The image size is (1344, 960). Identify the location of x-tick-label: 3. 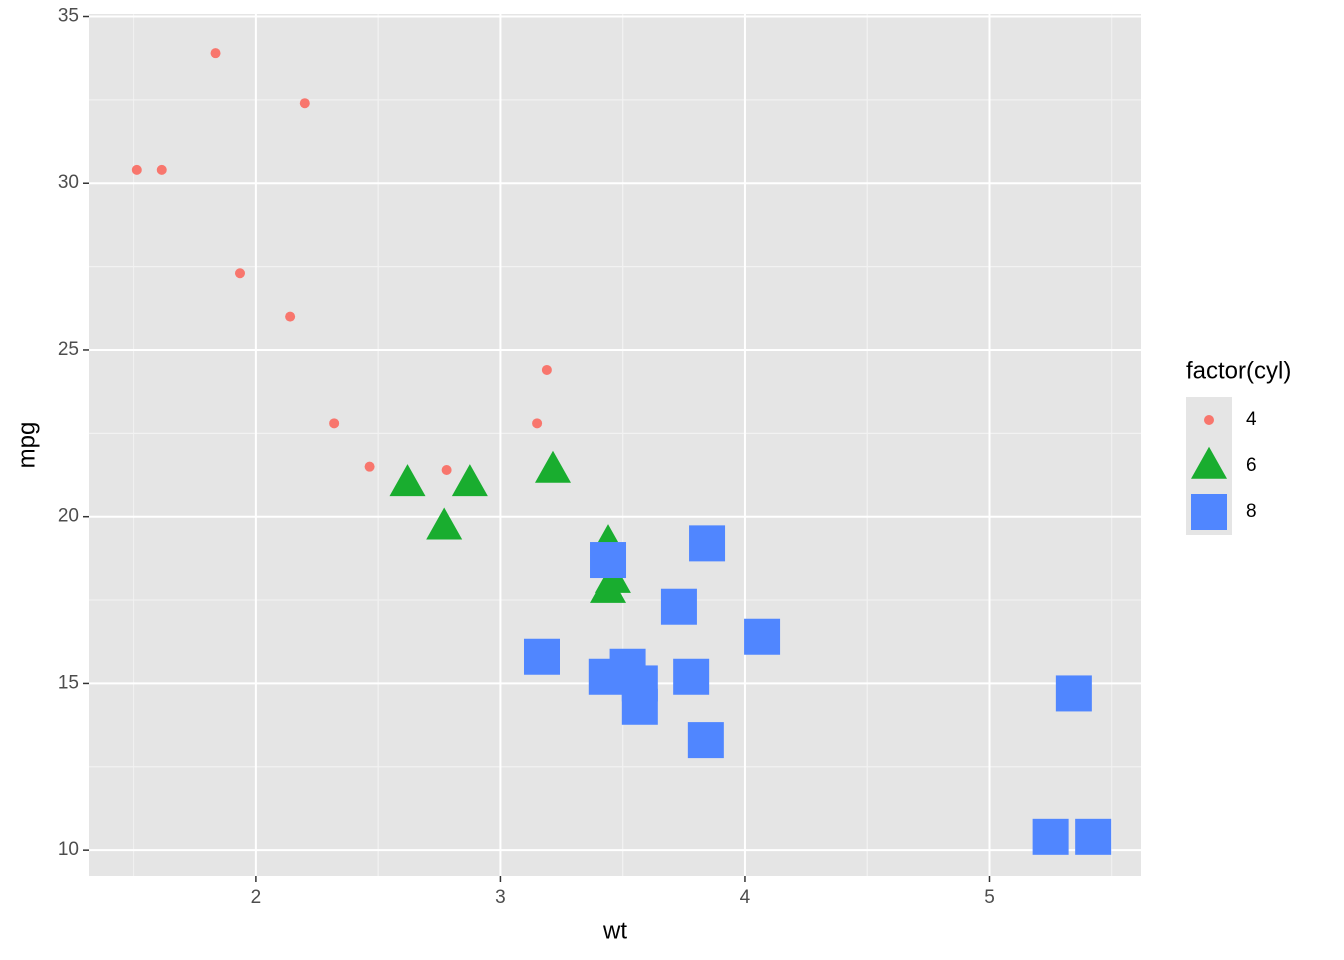
(500, 897).